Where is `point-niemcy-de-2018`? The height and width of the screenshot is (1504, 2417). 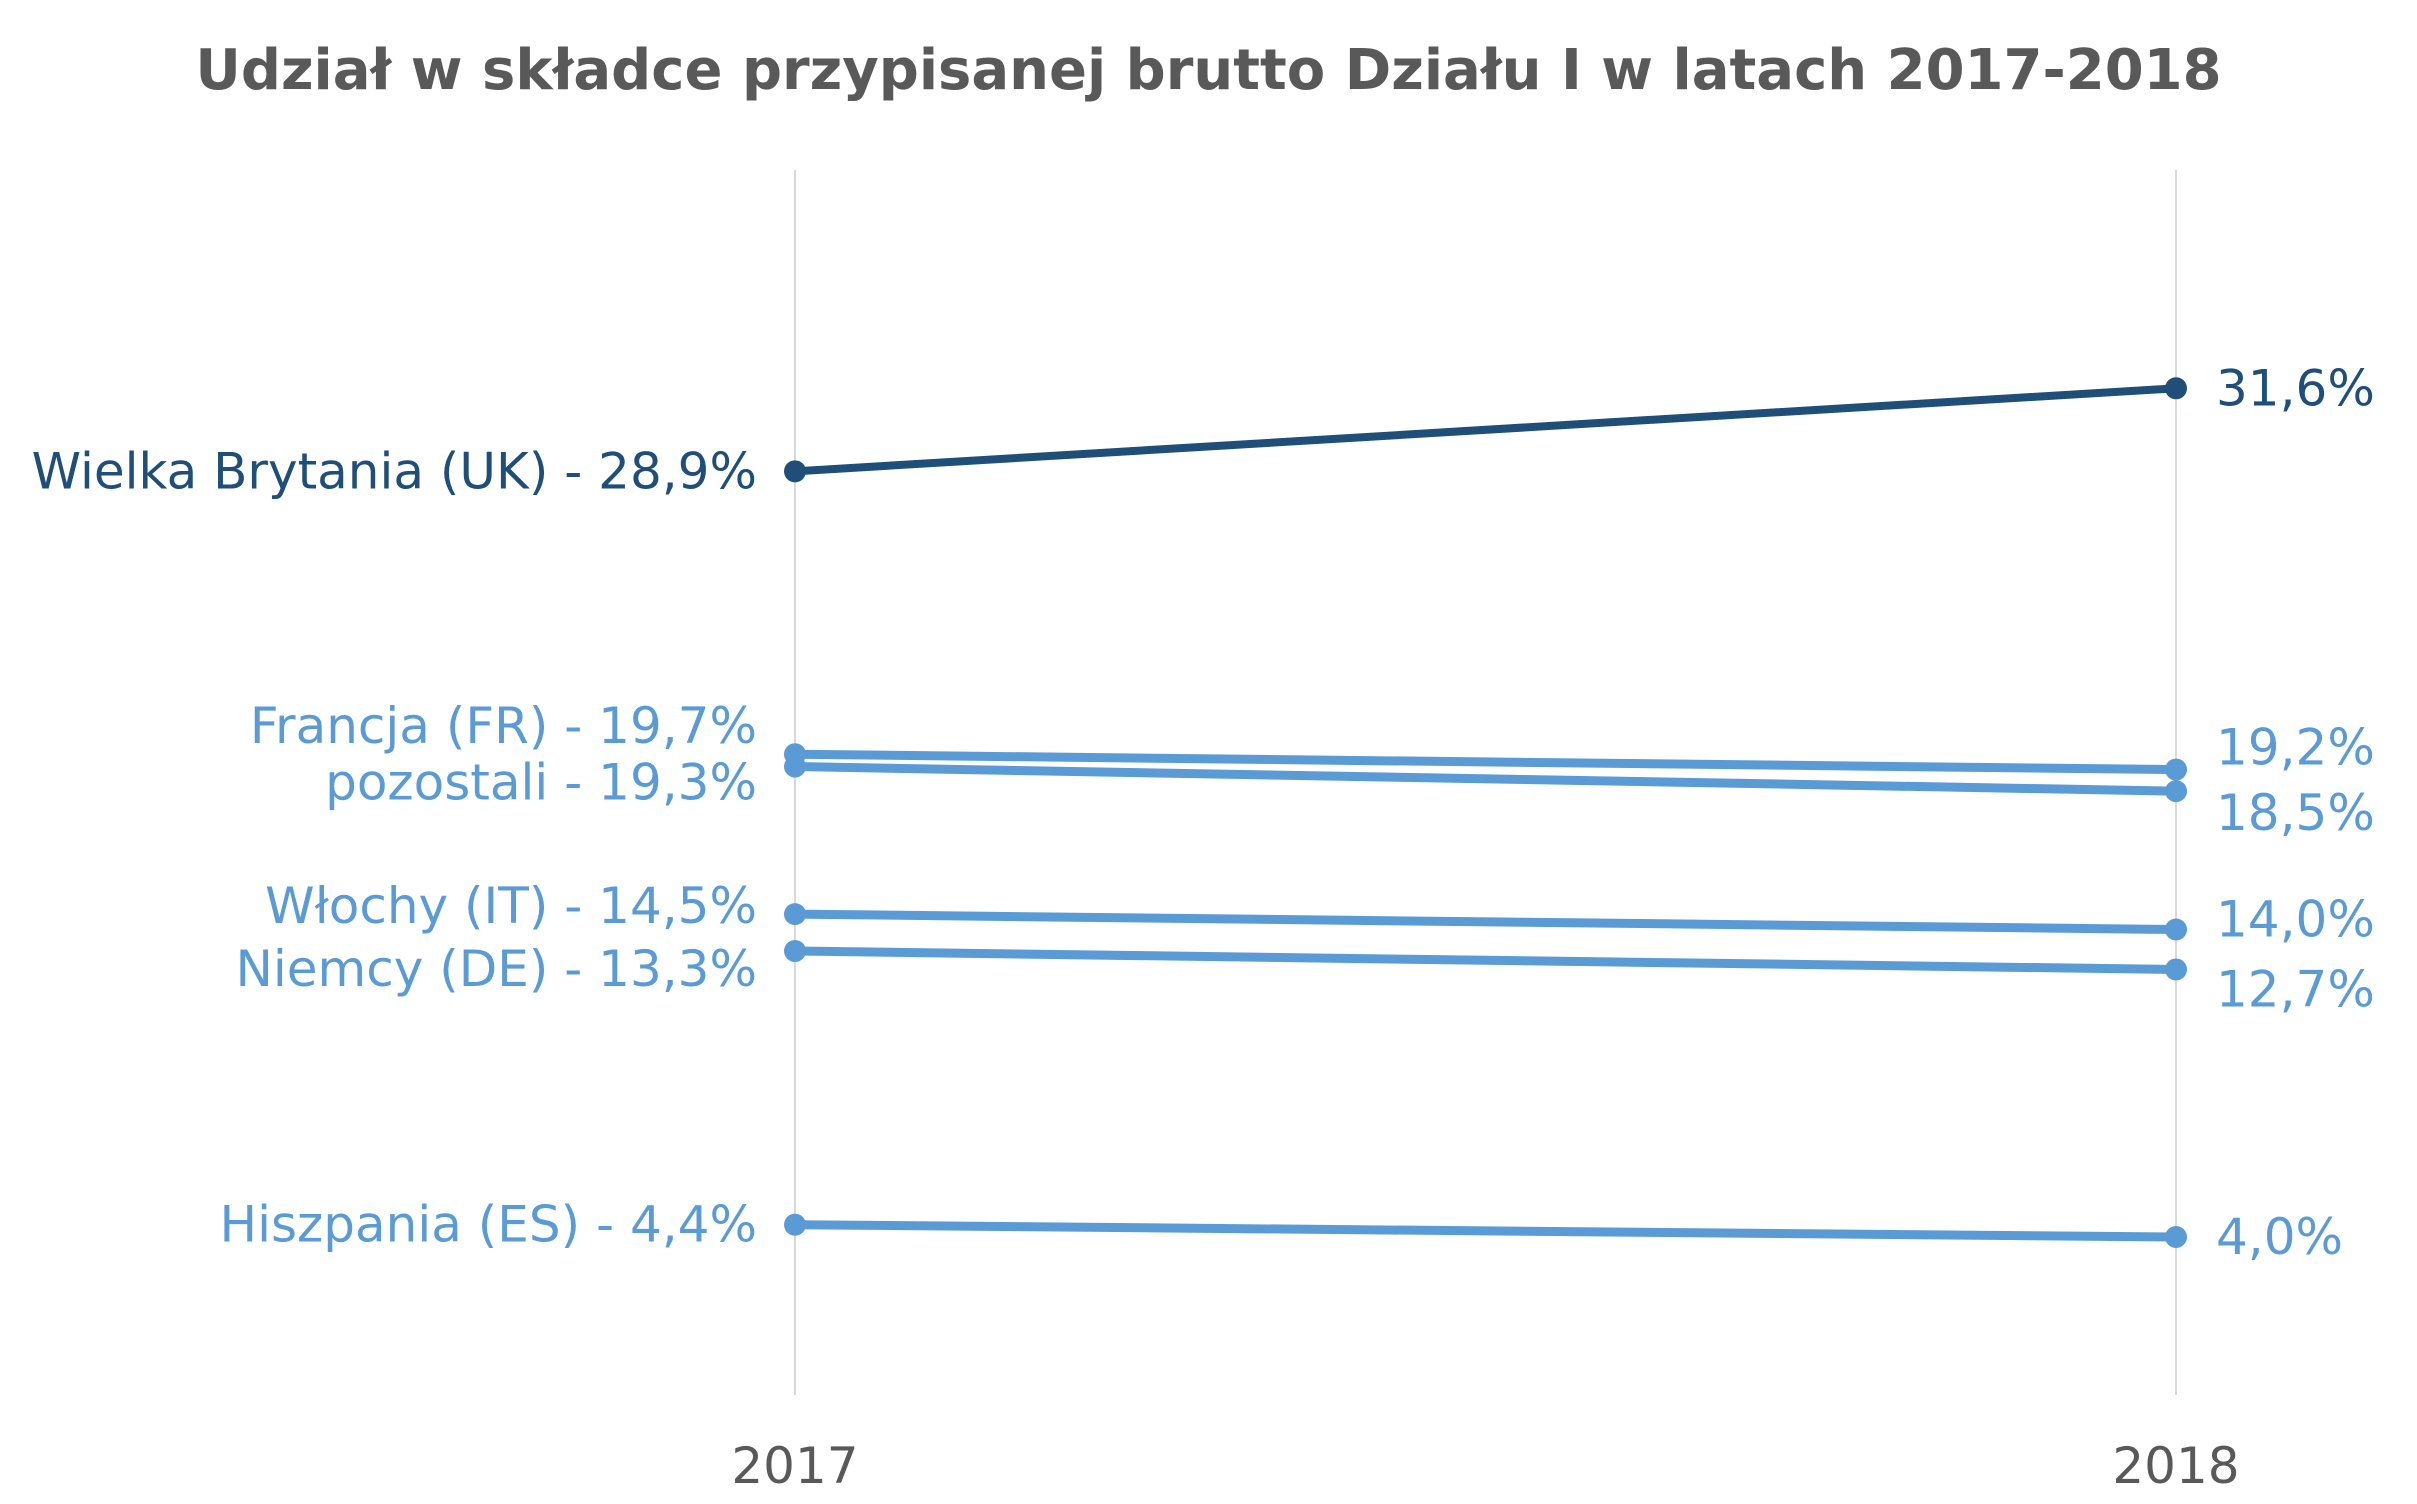 point-niemcy-de-2018 is located at coordinates (2176, 969).